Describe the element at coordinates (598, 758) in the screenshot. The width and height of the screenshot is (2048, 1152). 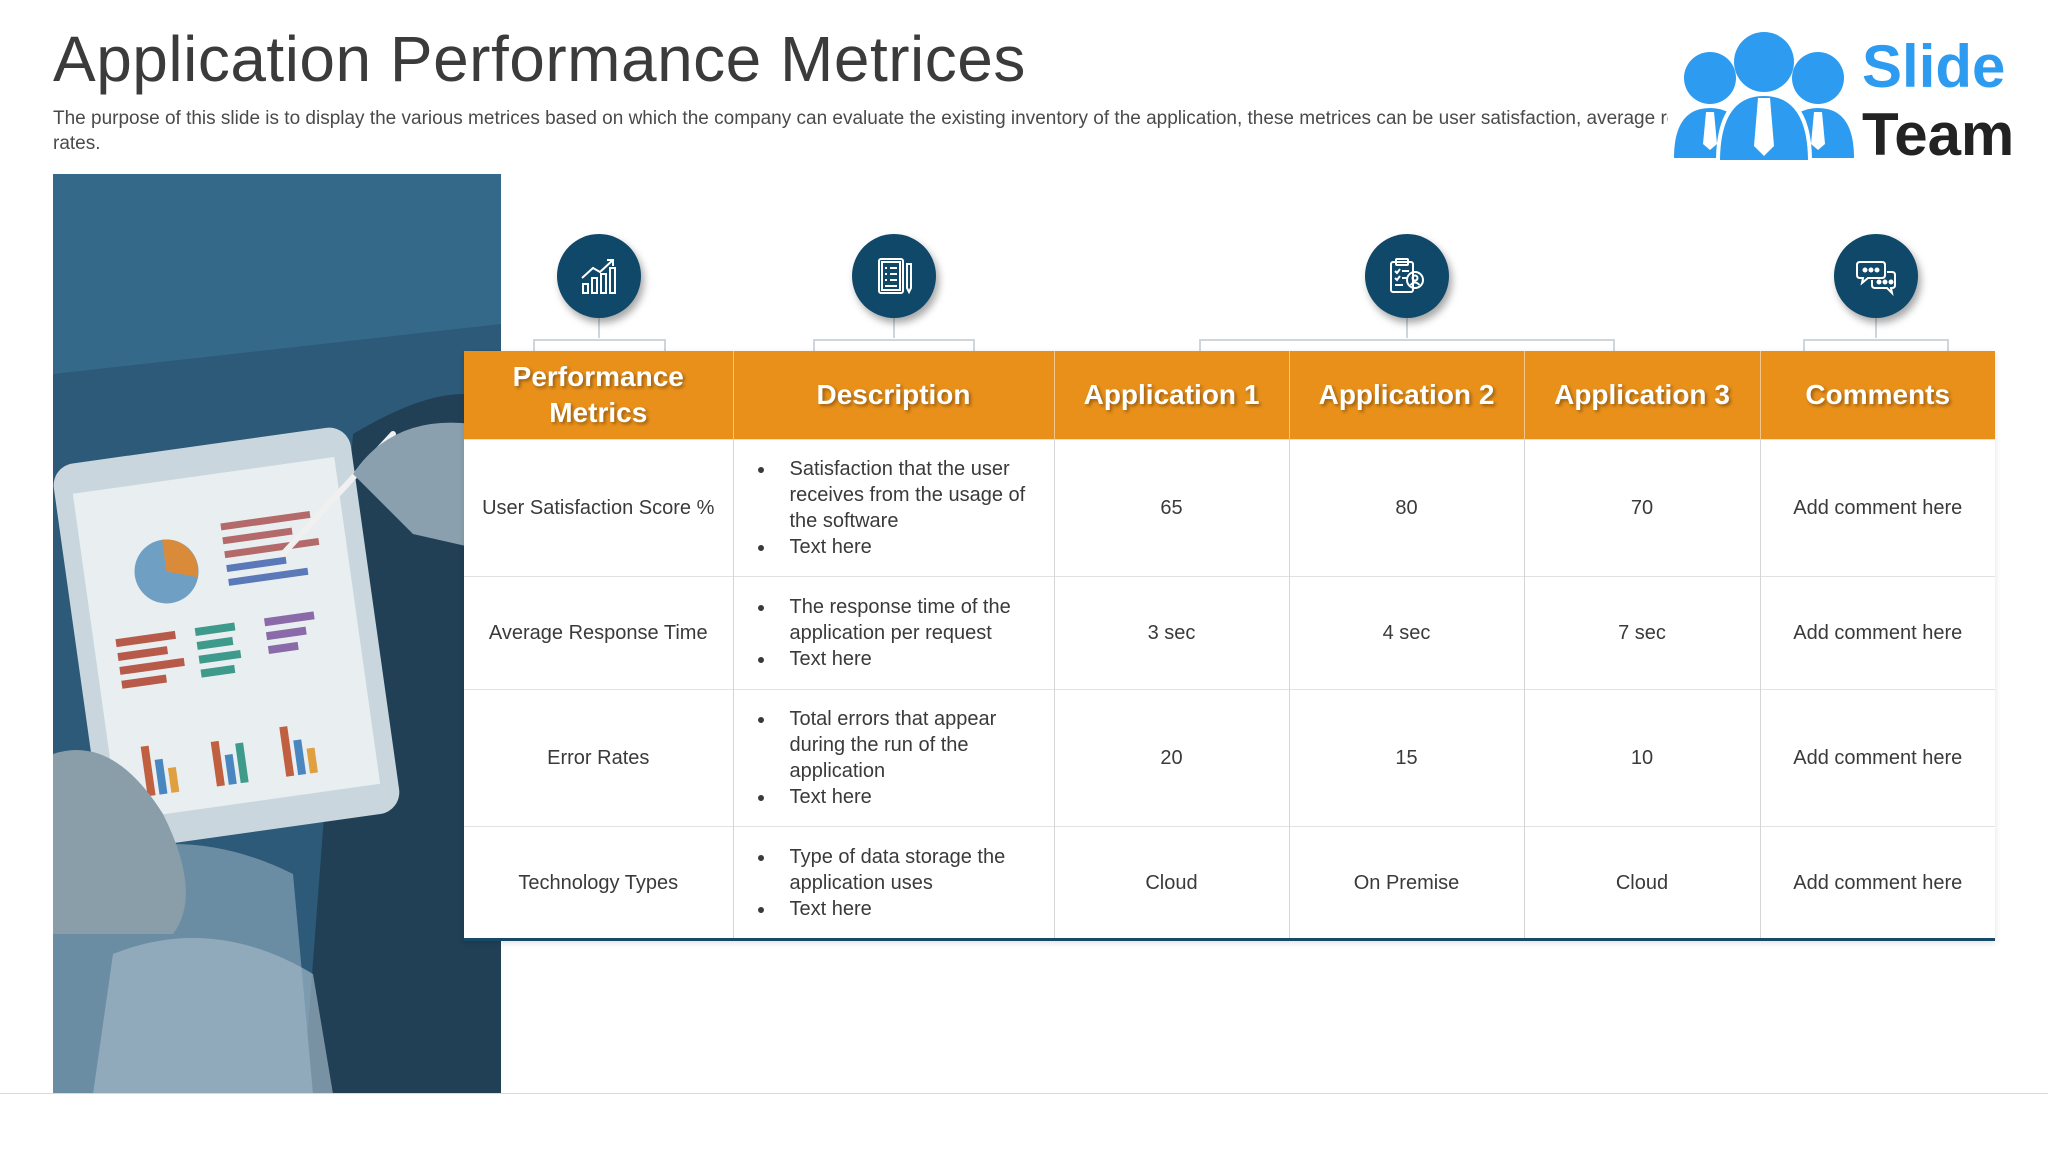
I see `metric-cell: Error Rates` at that location.